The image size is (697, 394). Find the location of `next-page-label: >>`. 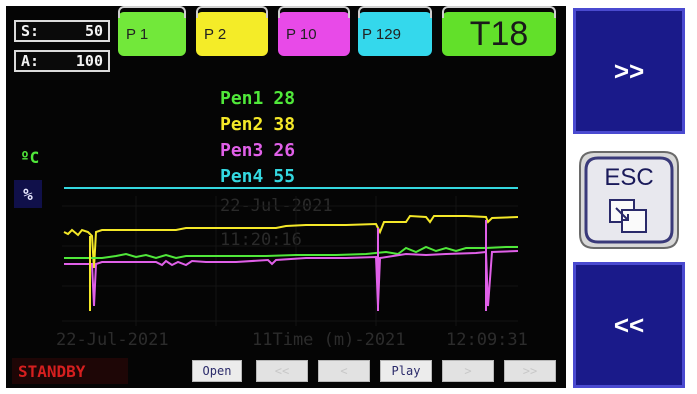

next-page-label: >> is located at coordinates (629, 70).